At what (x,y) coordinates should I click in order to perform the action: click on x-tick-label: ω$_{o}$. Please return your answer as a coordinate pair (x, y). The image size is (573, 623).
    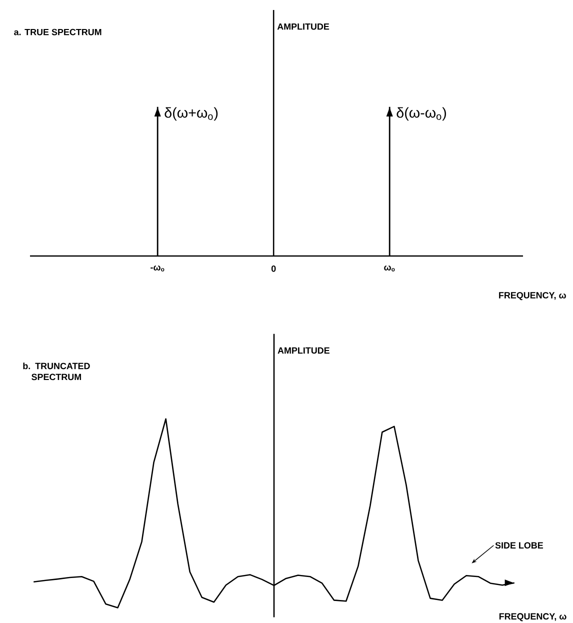
    Looking at the image, I should click on (389, 269).